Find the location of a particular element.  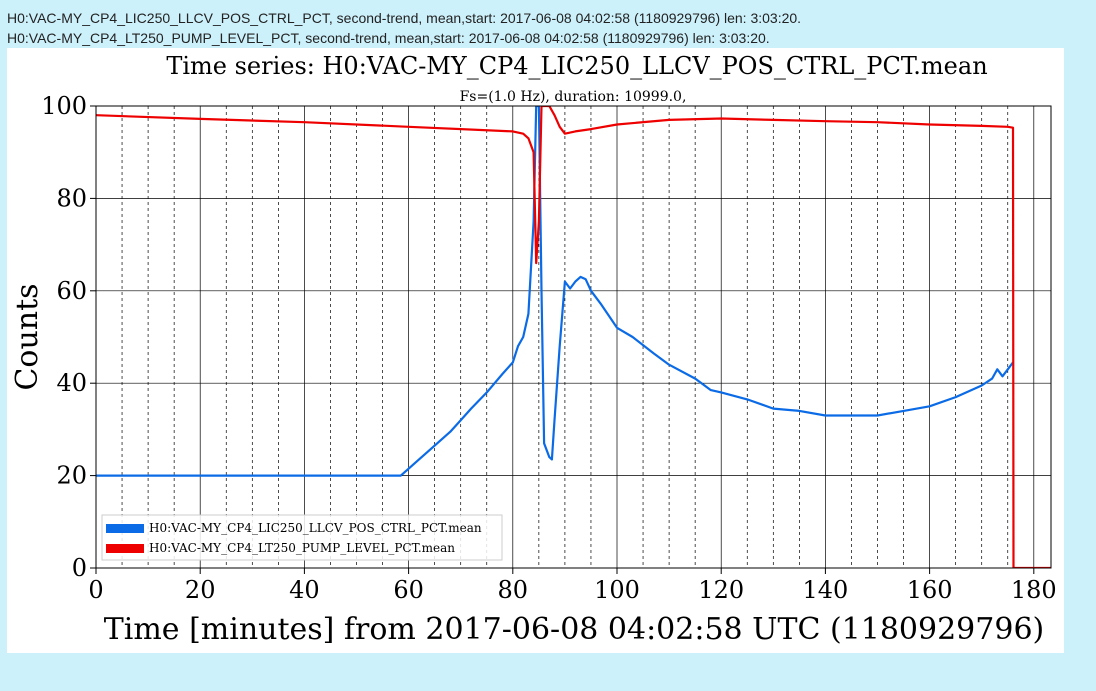

x-tick-label: 120 is located at coordinates (721, 590).